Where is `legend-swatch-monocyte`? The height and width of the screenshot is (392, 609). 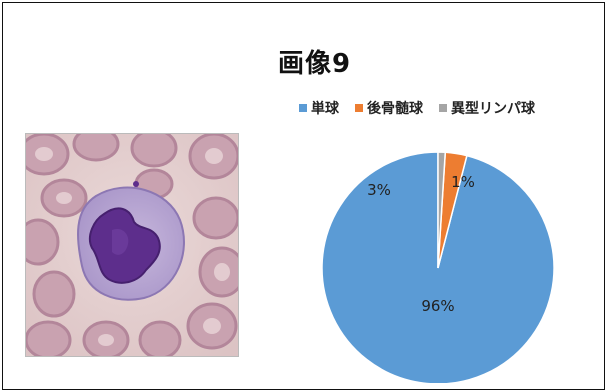 legend-swatch-monocyte is located at coordinates (303, 108).